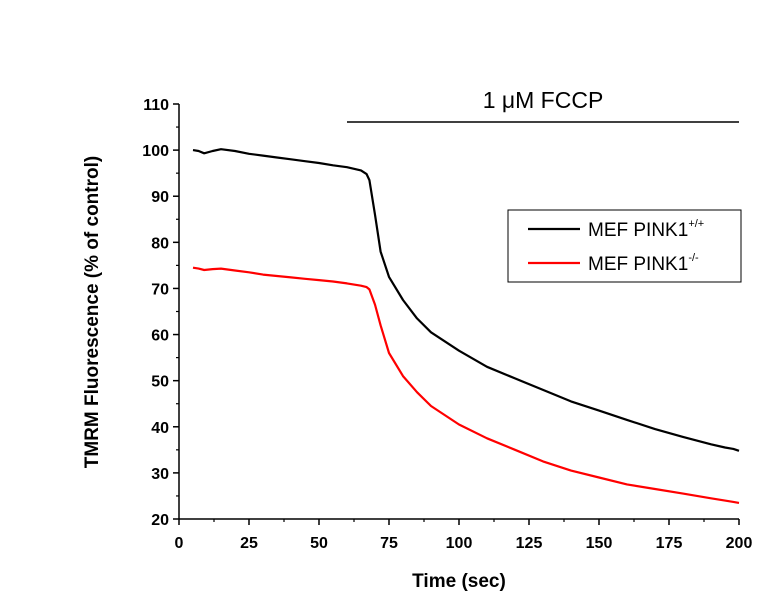 The width and height of the screenshot is (766, 599). Describe the element at coordinates (669, 543) in the screenshot. I see `x-tick-label: 175` at that location.